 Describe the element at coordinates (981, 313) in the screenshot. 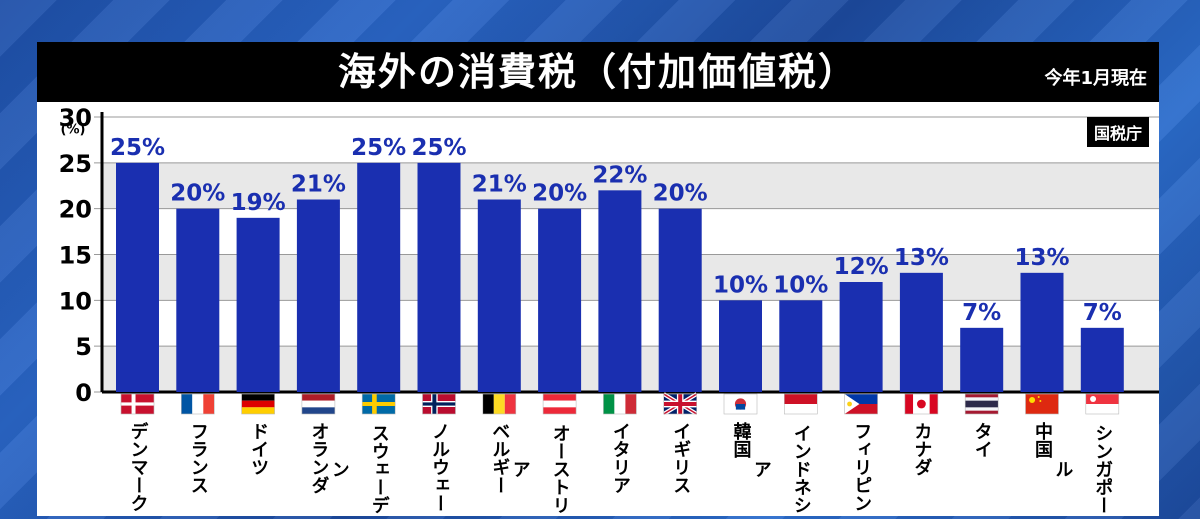

I see `data-label: 7%` at that location.